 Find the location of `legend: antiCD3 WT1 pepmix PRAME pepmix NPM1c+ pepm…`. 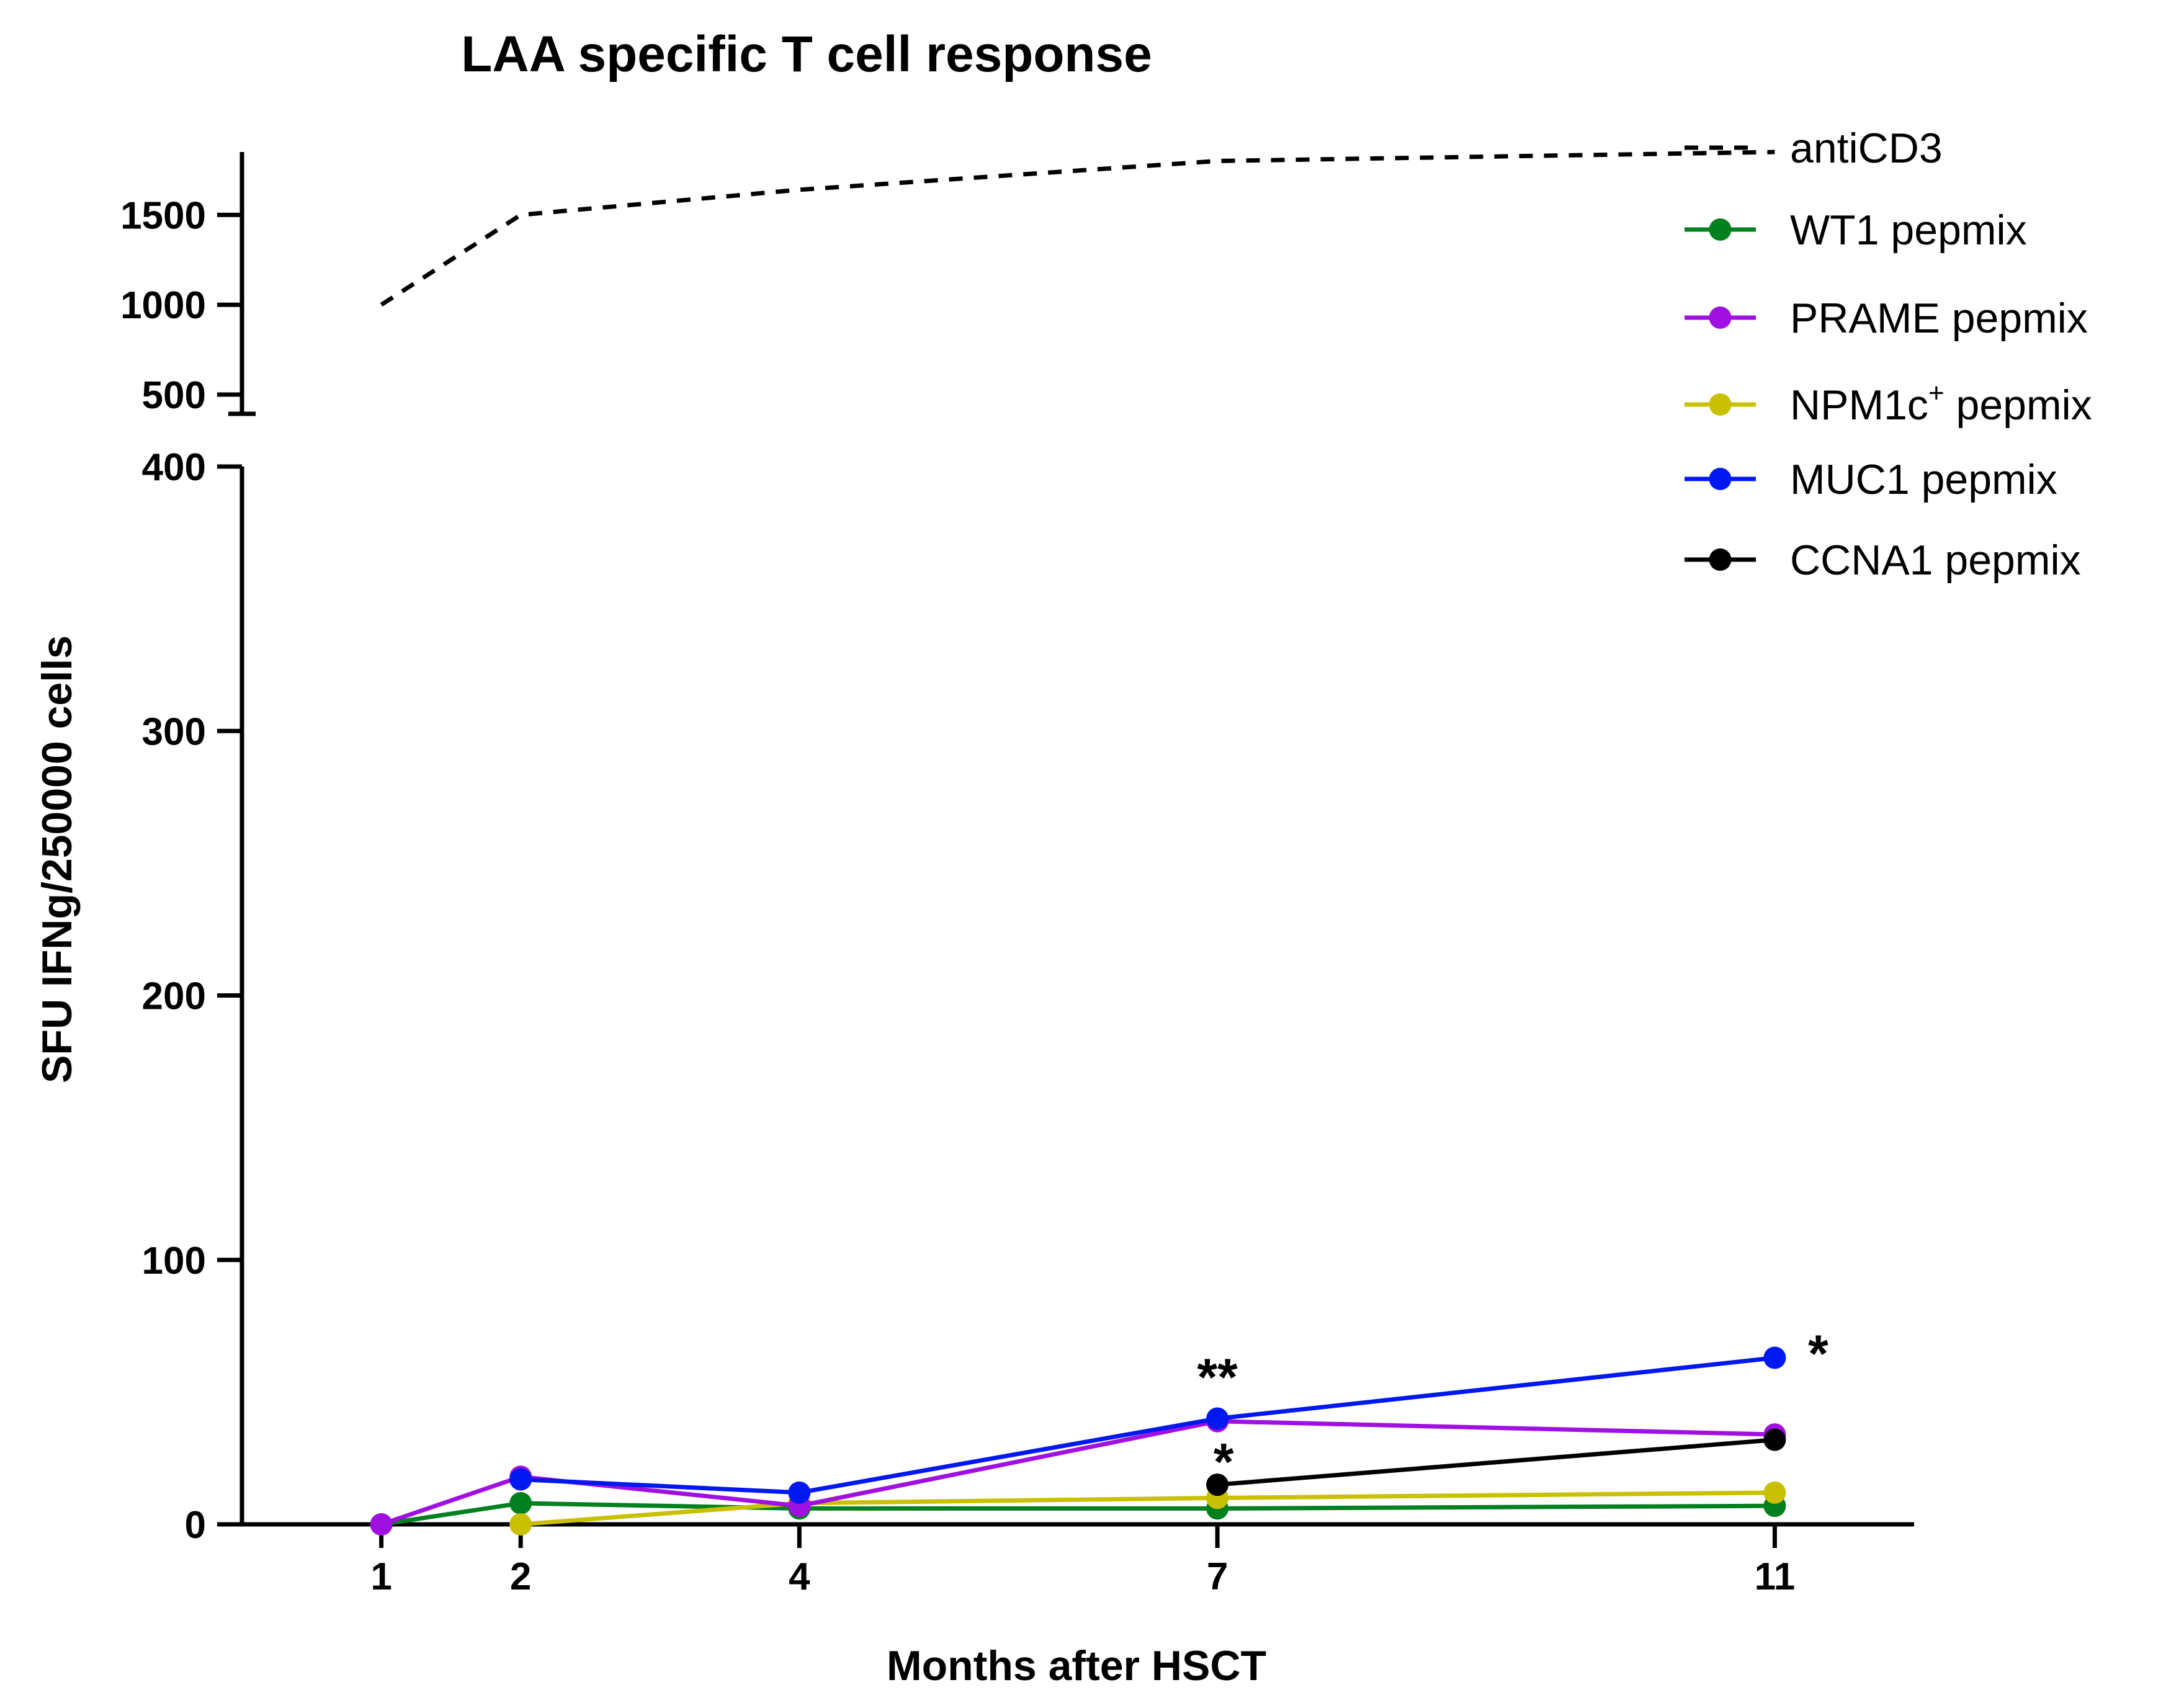

legend: antiCD3 WT1 pepmix PRAME pepmix NPM1c+ pepm… is located at coordinates (1888, 354).